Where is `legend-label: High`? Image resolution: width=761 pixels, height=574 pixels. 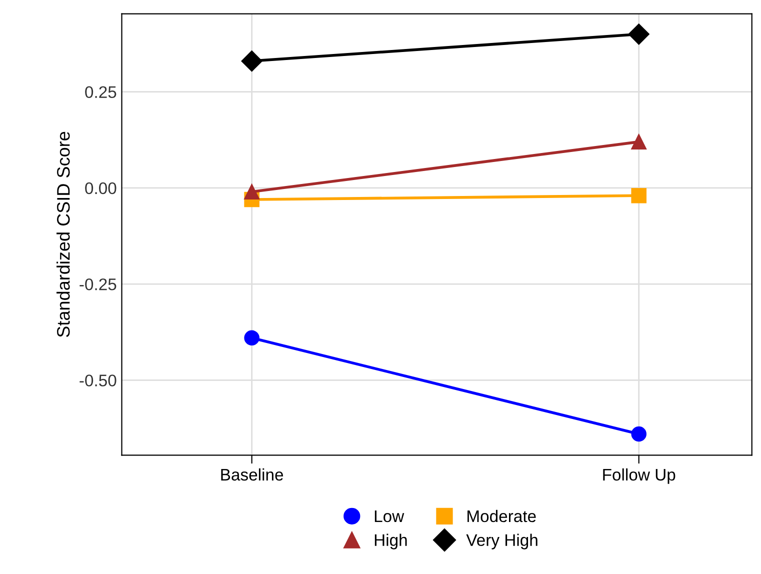
legend-label: High is located at coordinates (390, 542).